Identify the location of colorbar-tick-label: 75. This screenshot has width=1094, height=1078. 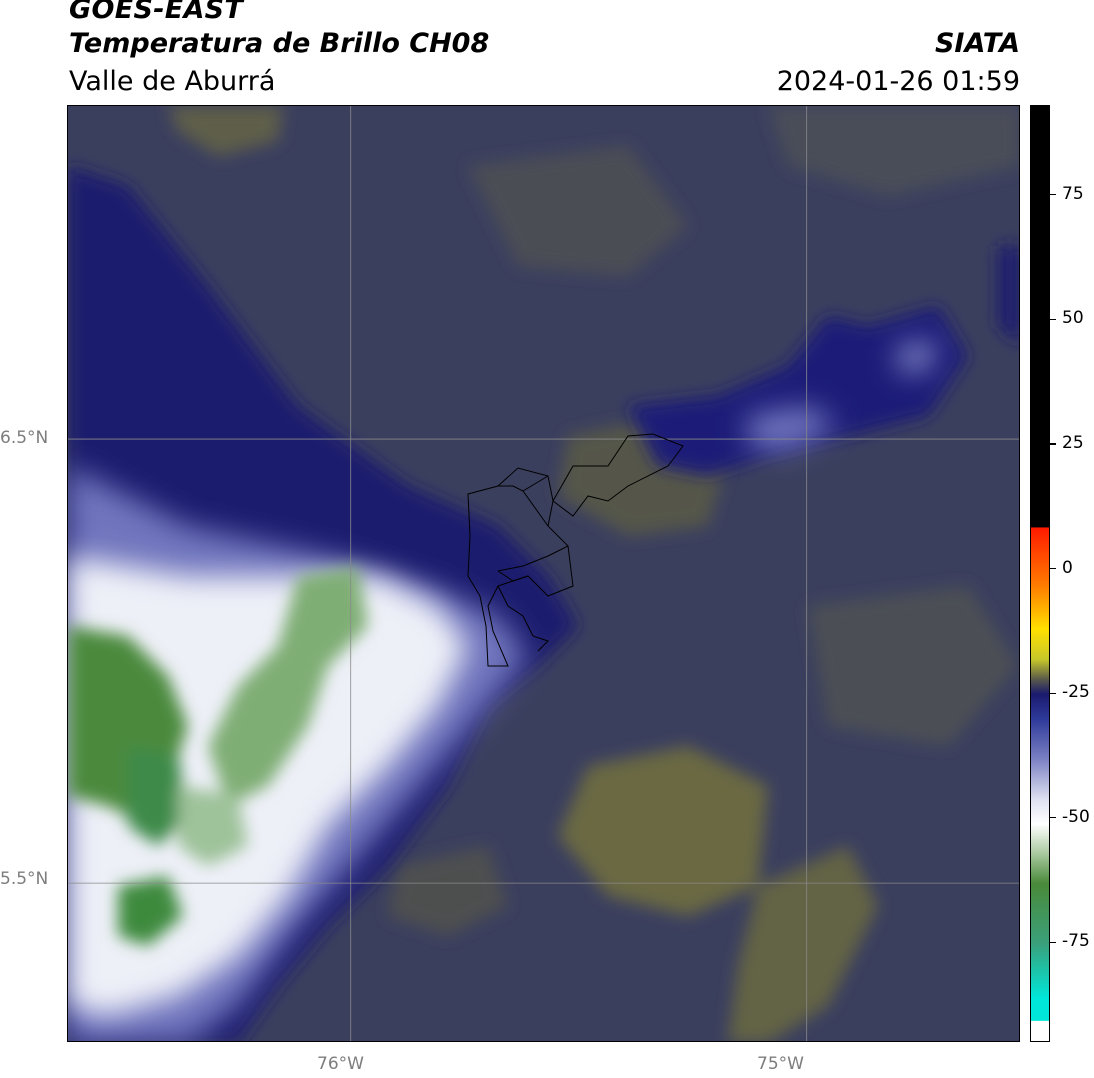
(1073, 193).